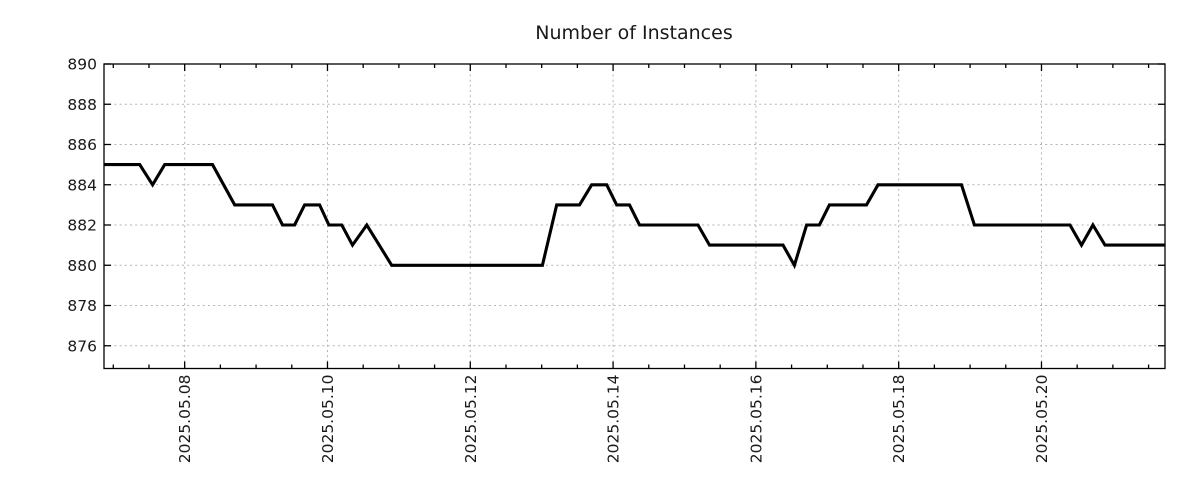 The height and width of the screenshot is (500, 1200). I want to click on x-tick-label: 2025.05.20, so click(1042, 419).